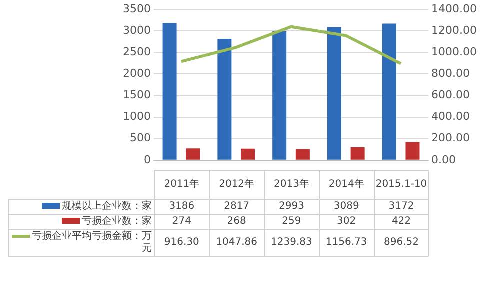 The image size is (498, 291). I want to click on y-tick-label: 1000, so click(136, 117).